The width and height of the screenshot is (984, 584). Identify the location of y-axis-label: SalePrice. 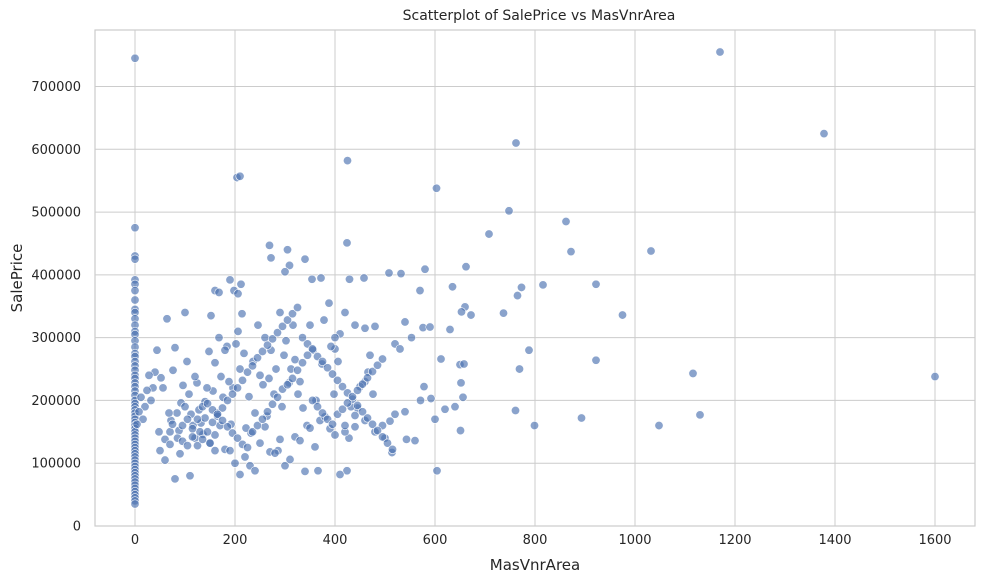
(17, 278).